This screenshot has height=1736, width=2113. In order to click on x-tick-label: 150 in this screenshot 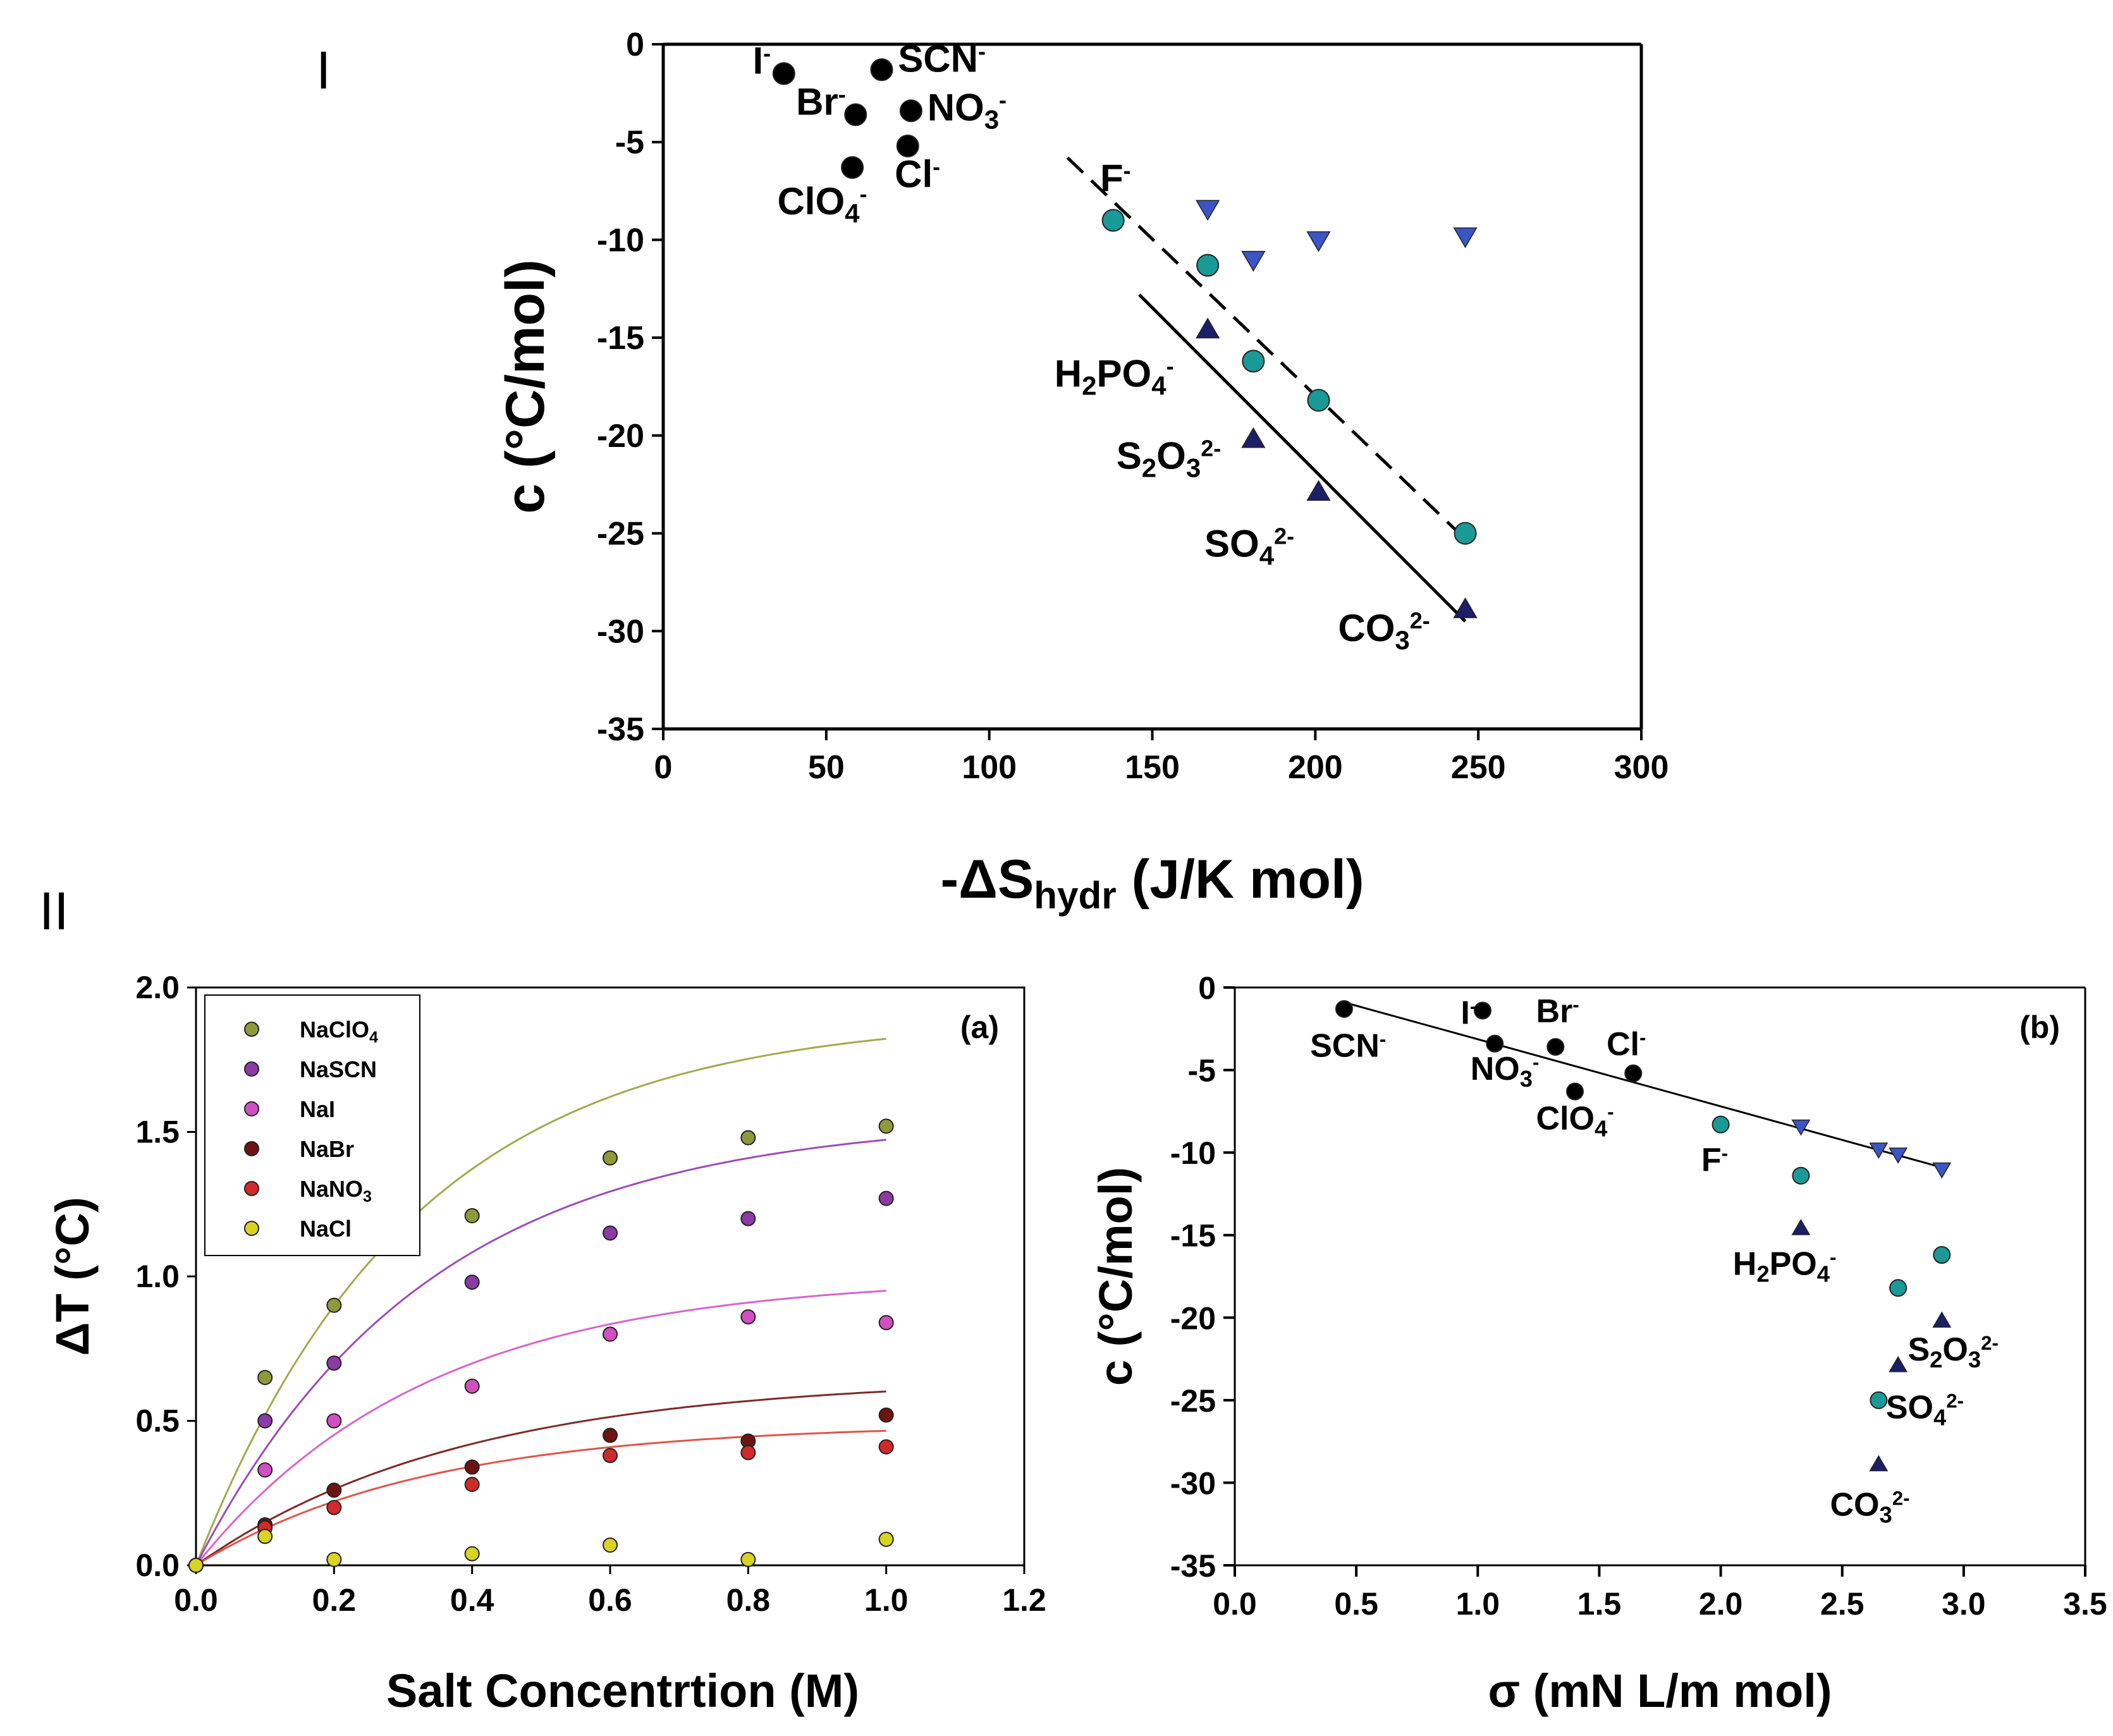, I will do `click(1152, 767)`.